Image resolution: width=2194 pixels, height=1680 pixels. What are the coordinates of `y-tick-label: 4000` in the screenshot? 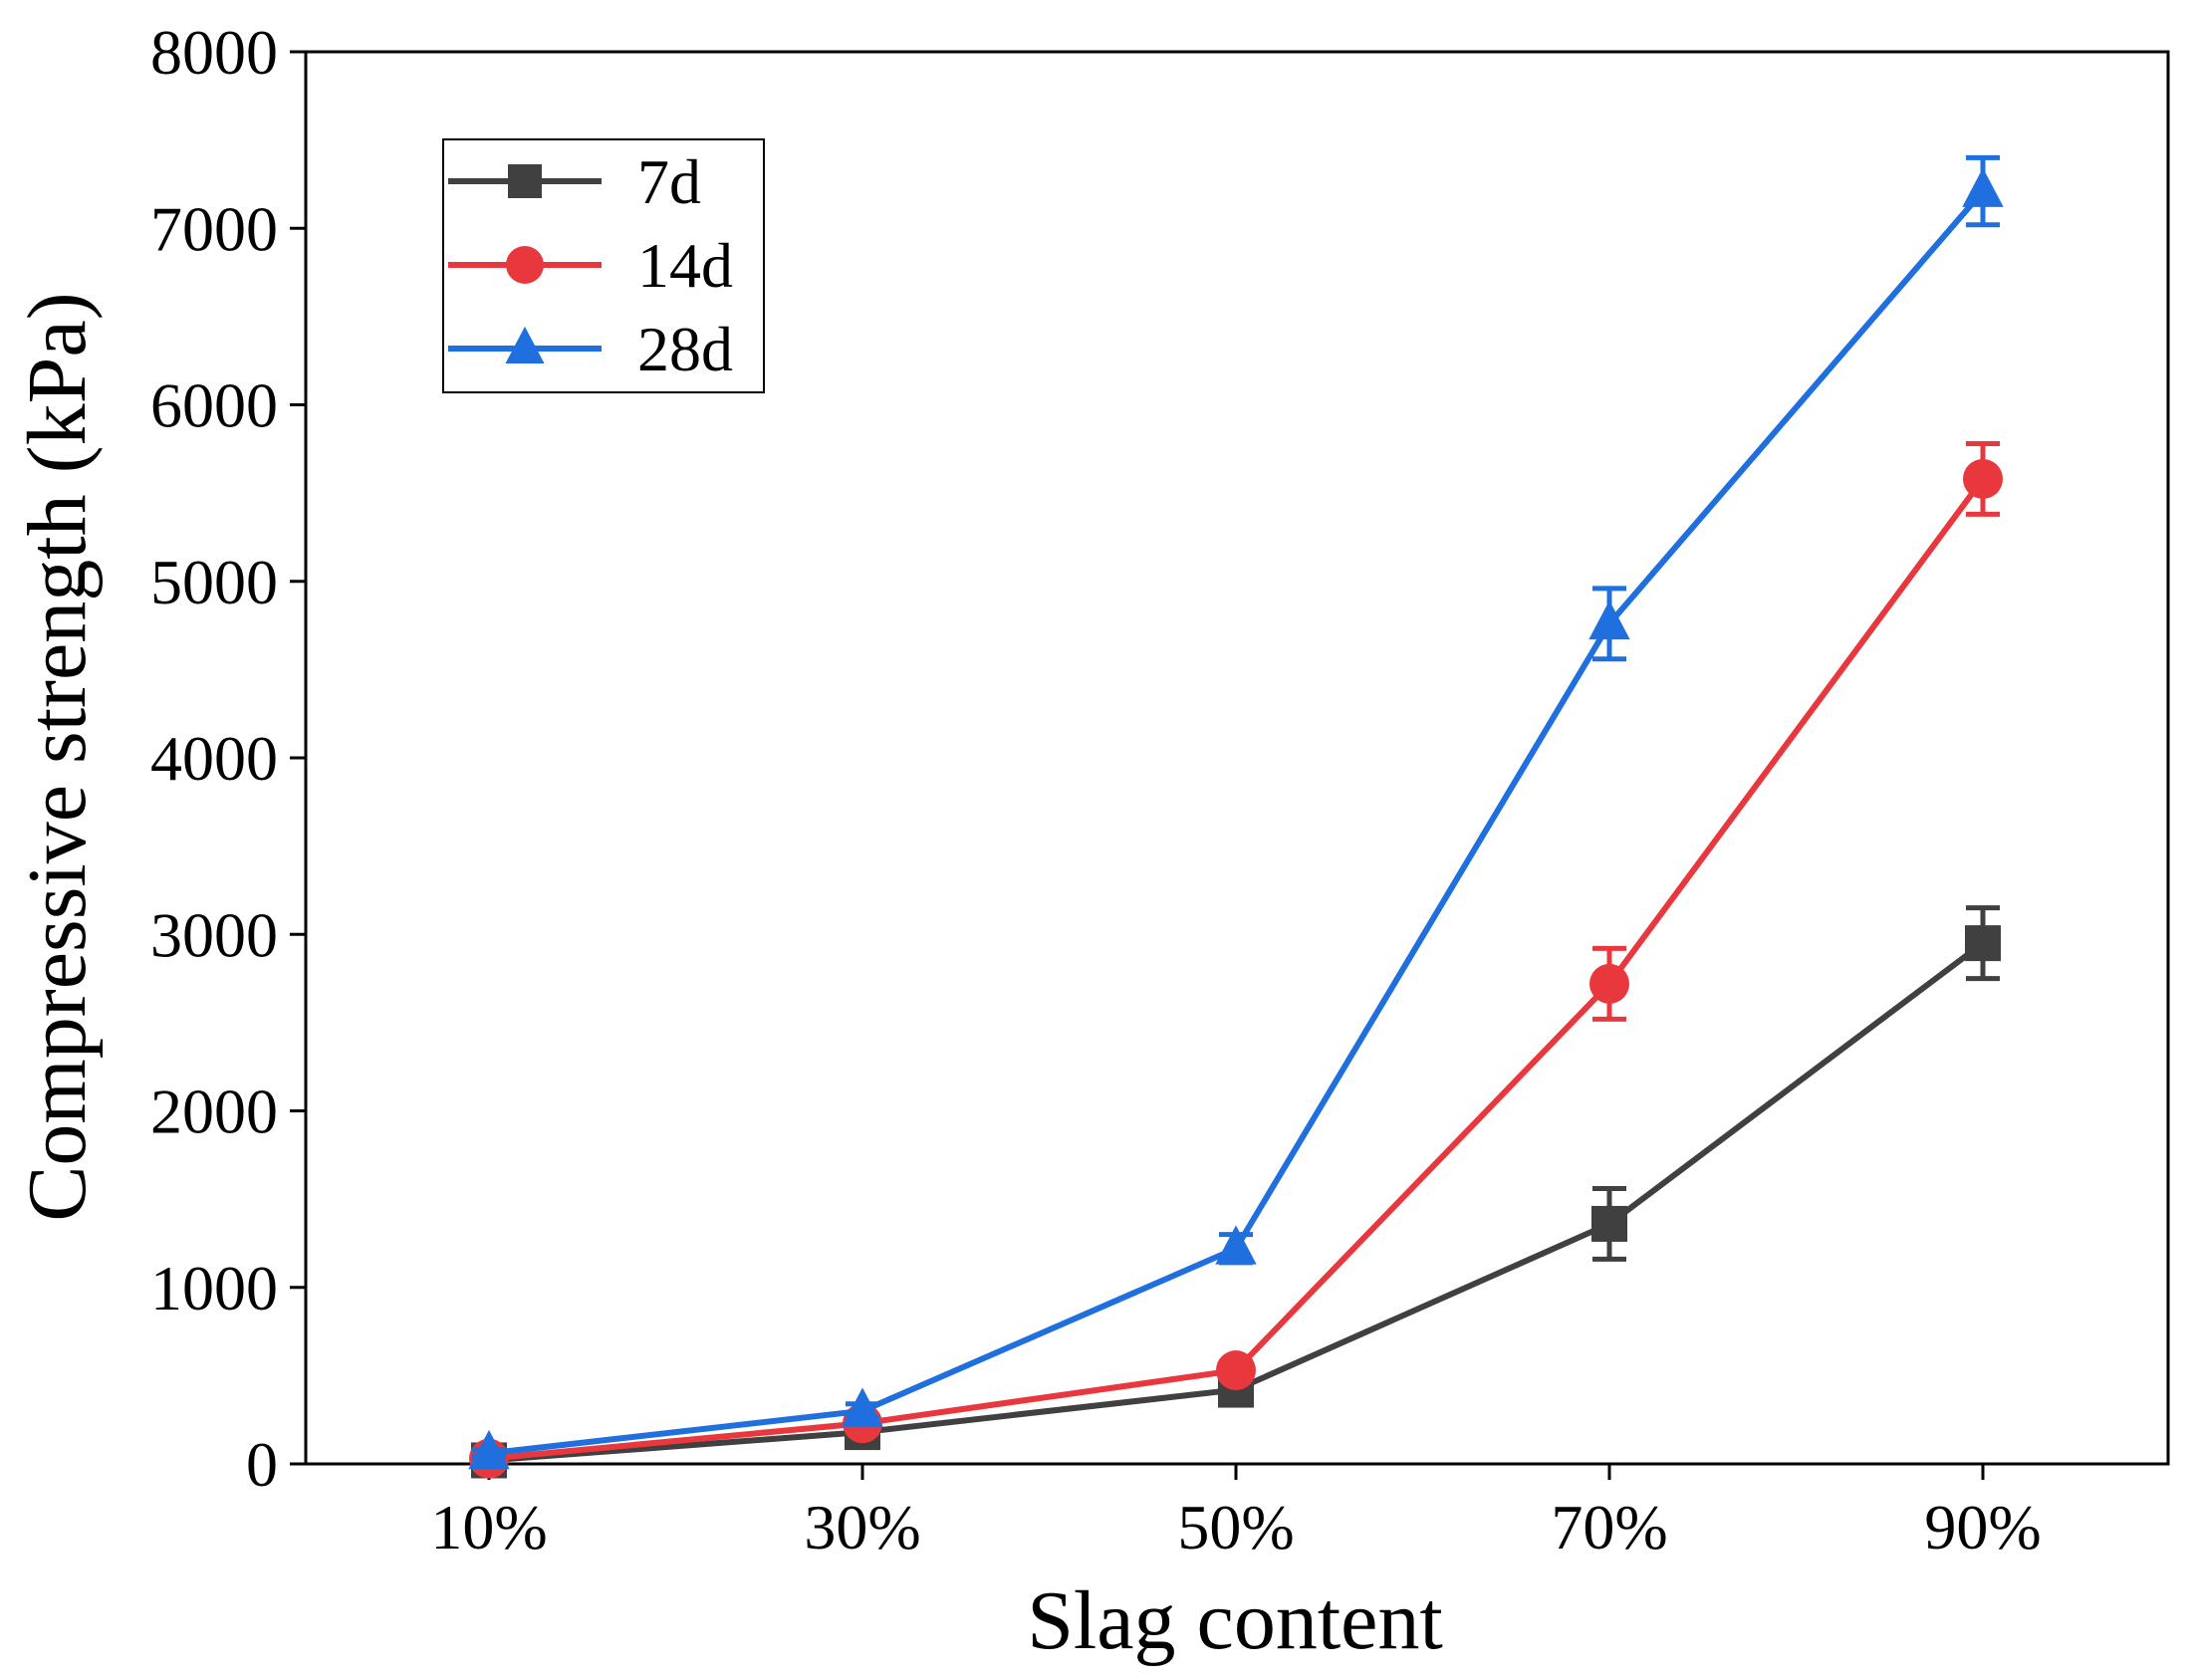 It's located at (214, 758).